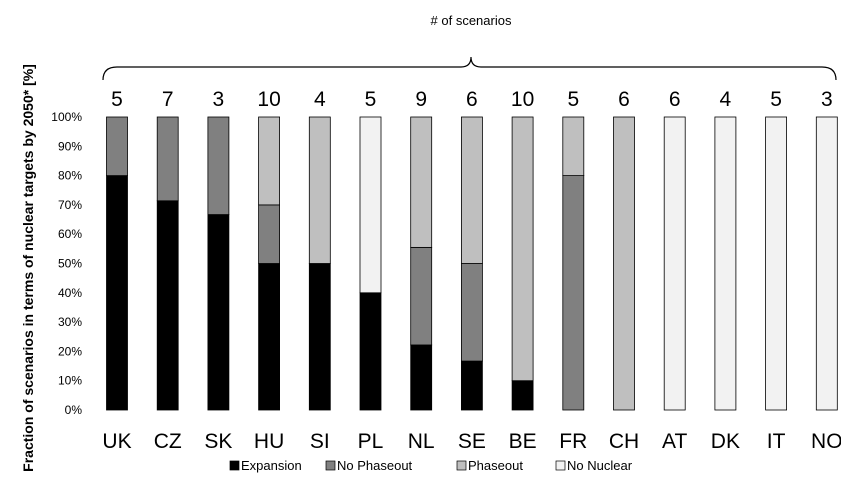 This screenshot has height=479, width=841. Describe the element at coordinates (469, 68) in the screenshot. I see `title-brace` at that location.